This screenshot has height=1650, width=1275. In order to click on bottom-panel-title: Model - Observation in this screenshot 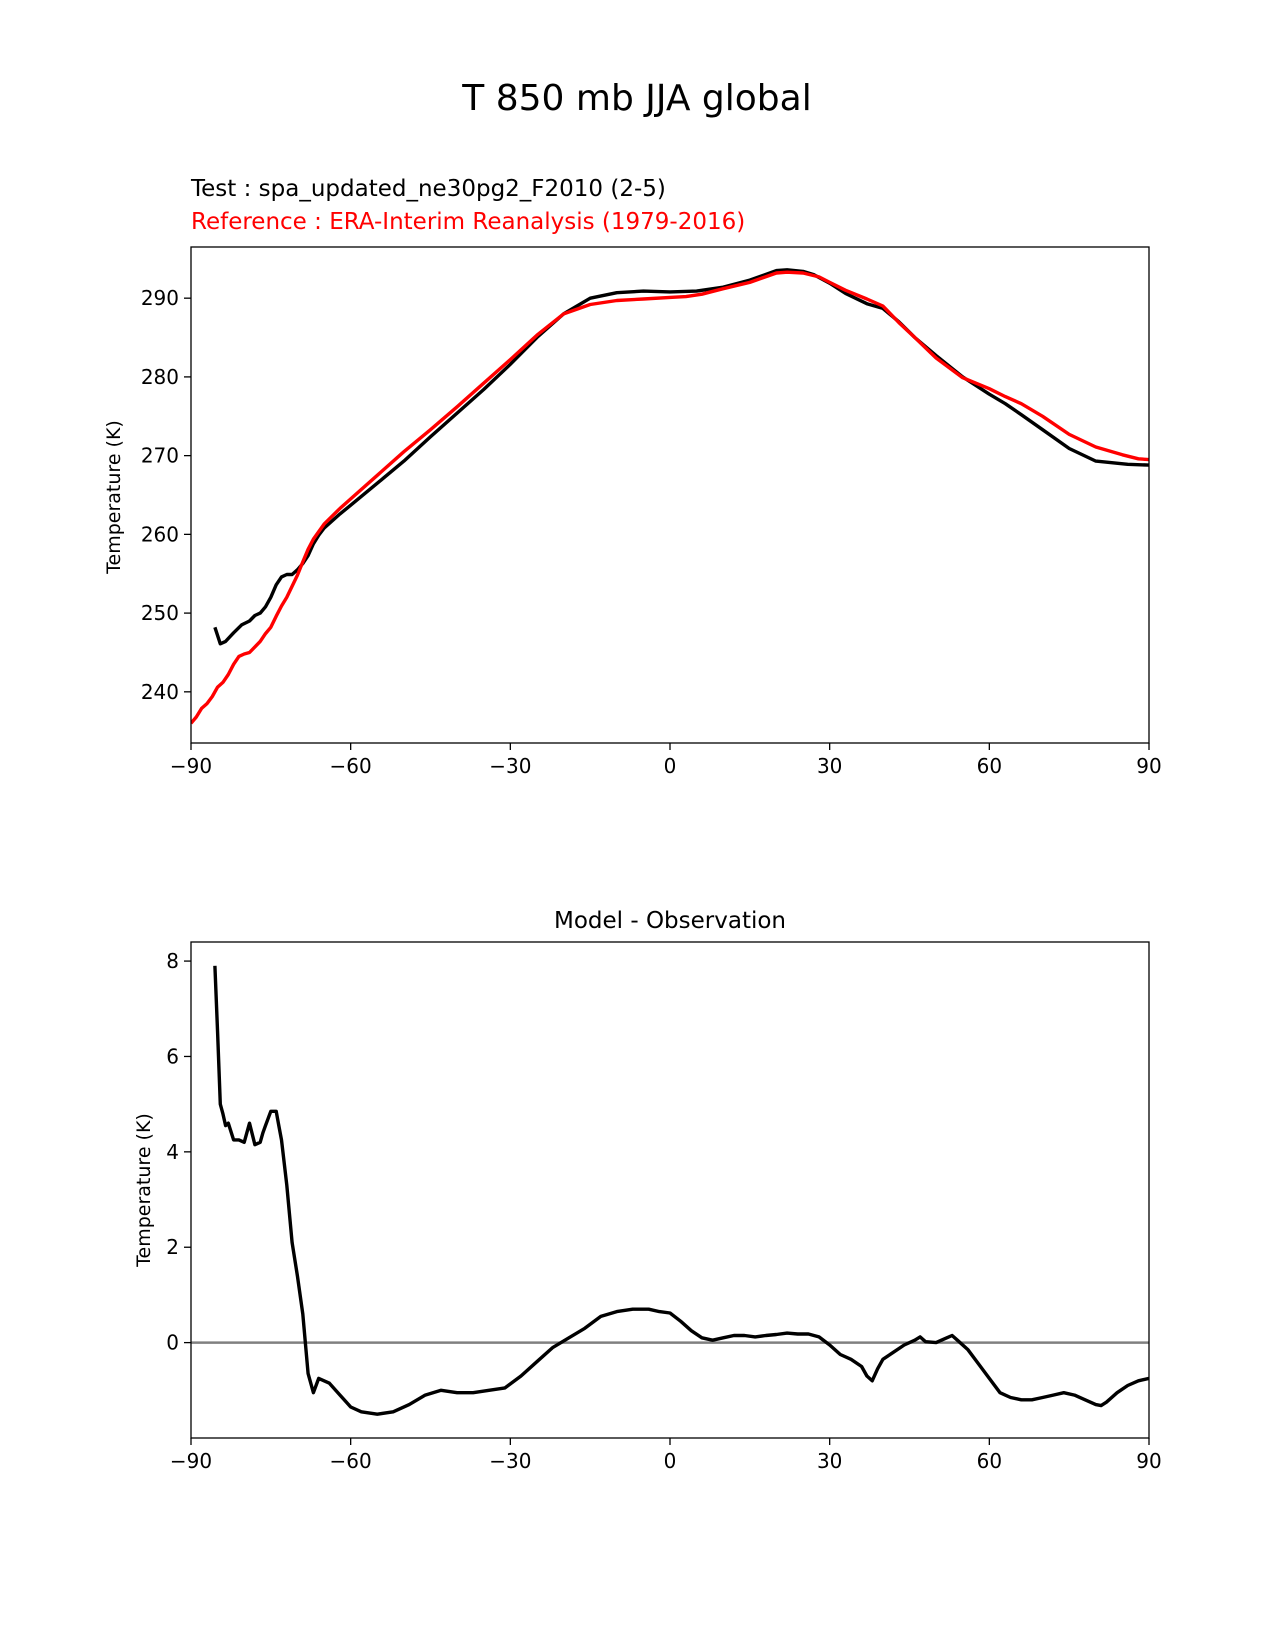, I will do `click(670, 921)`.